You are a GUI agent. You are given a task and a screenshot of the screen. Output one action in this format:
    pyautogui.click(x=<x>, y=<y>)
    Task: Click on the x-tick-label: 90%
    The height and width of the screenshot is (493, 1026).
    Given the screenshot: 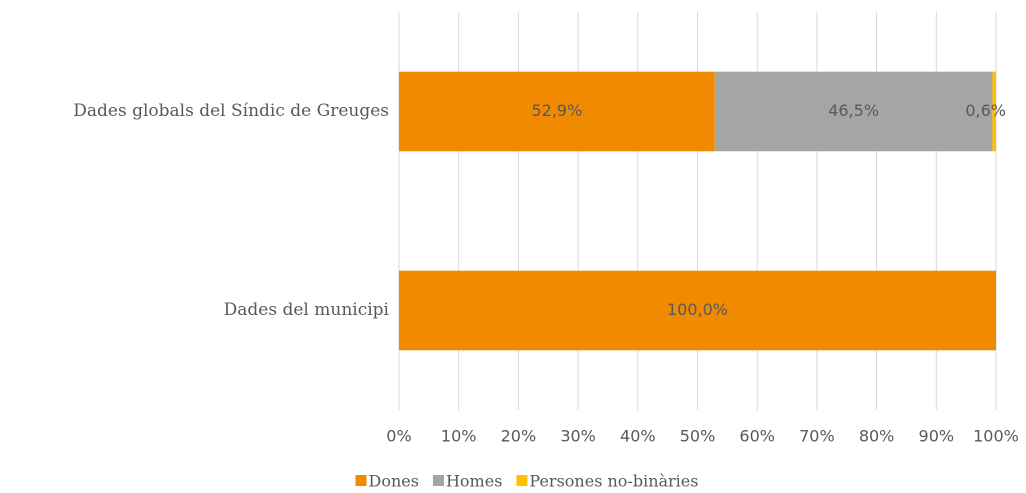 What is the action you would take?
    pyautogui.click(x=937, y=436)
    